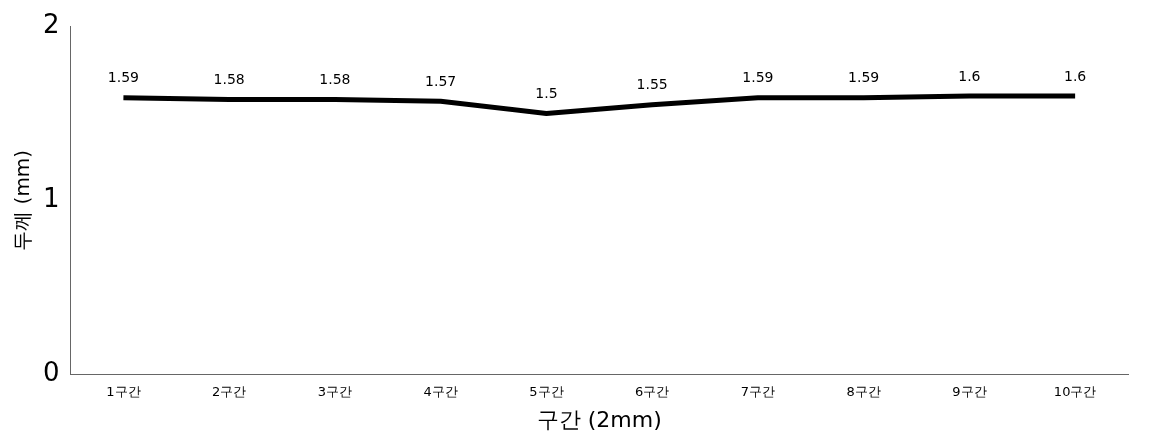 Image resolution: width=1159 pixels, height=448 pixels. Describe the element at coordinates (546, 392) in the screenshot. I see `x-tick-label: 5구간` at that location.